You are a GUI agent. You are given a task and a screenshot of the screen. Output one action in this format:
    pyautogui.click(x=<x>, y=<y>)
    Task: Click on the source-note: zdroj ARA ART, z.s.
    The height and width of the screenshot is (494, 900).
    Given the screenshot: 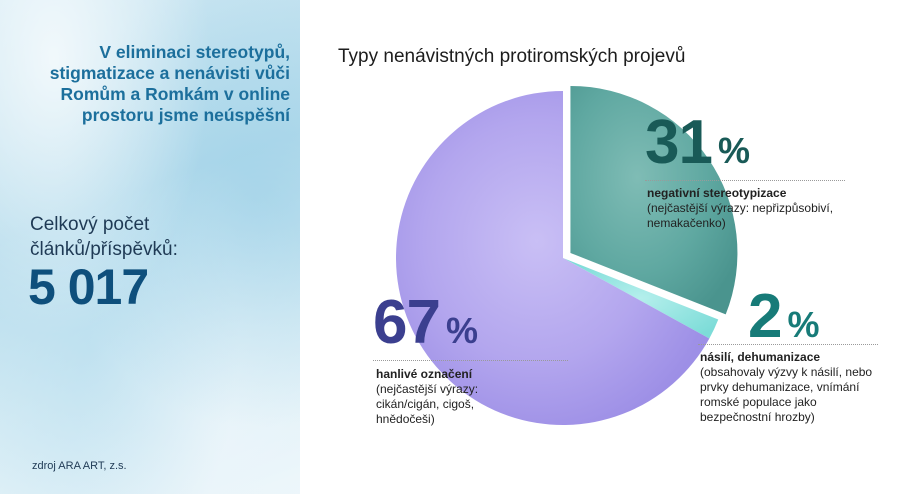 What is the action you would take?
    pyautogui.click(x=79, y=466)
    